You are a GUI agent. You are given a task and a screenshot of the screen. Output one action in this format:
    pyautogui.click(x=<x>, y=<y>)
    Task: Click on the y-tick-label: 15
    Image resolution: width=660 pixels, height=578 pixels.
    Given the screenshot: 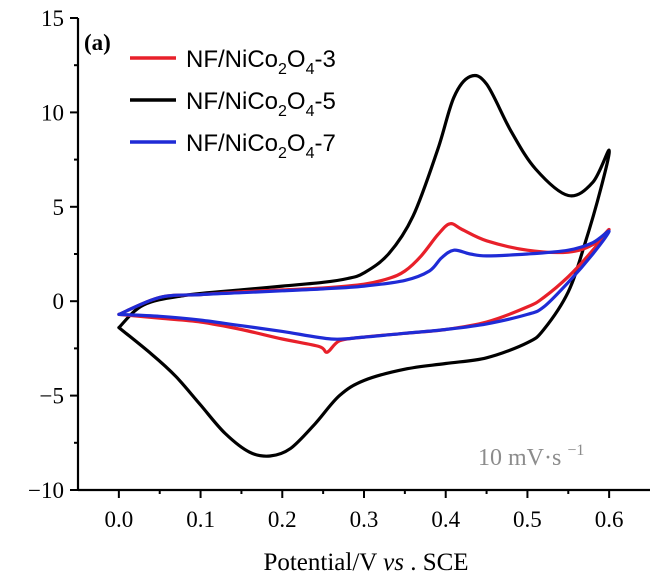 What is the action you would take?
    pyautogui.click(x=52, y=18)
    